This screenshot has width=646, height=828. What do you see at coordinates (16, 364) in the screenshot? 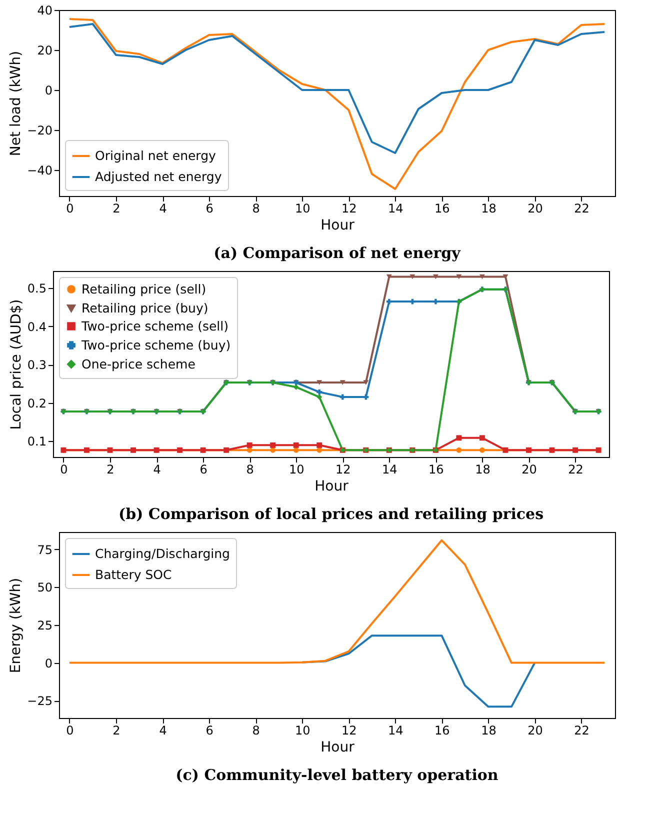
I see `y-axis-title: Local price (AUD$)` at bounding box center [16, 364].